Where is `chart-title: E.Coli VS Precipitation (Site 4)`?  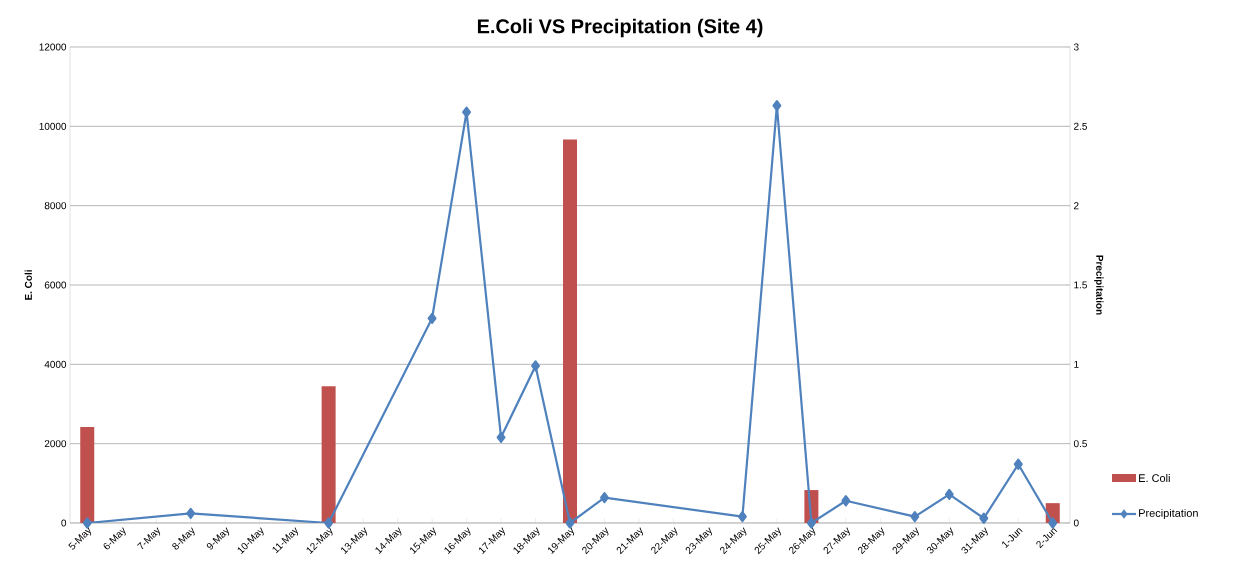
chart-title: E.Coli VS Precipitation (Site 4) is located at coordinates (620, 28).